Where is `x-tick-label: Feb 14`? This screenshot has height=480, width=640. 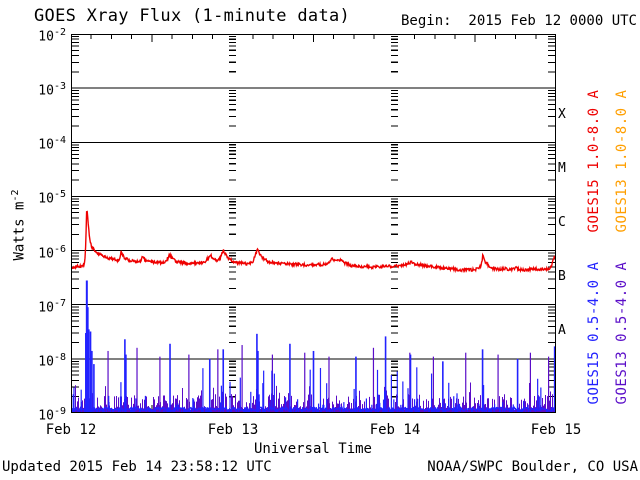
x-tick-label: Feb 14 is located at coordinates (395, 430).